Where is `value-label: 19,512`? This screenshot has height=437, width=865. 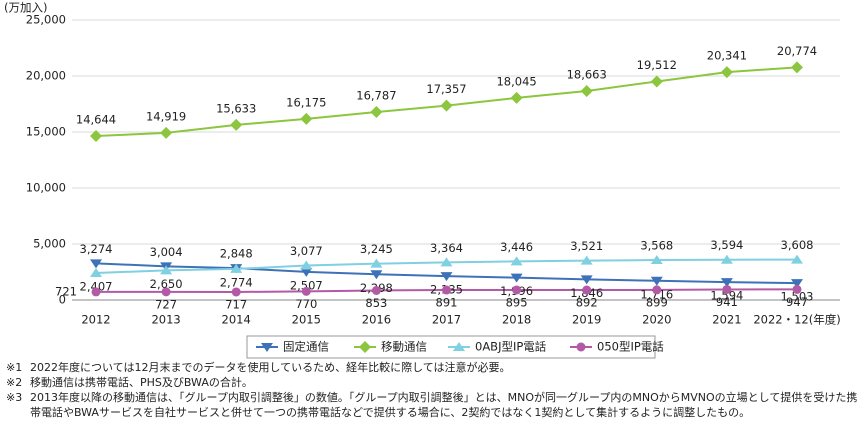 value-label: 19,512 is located at coordinates (657, 65).